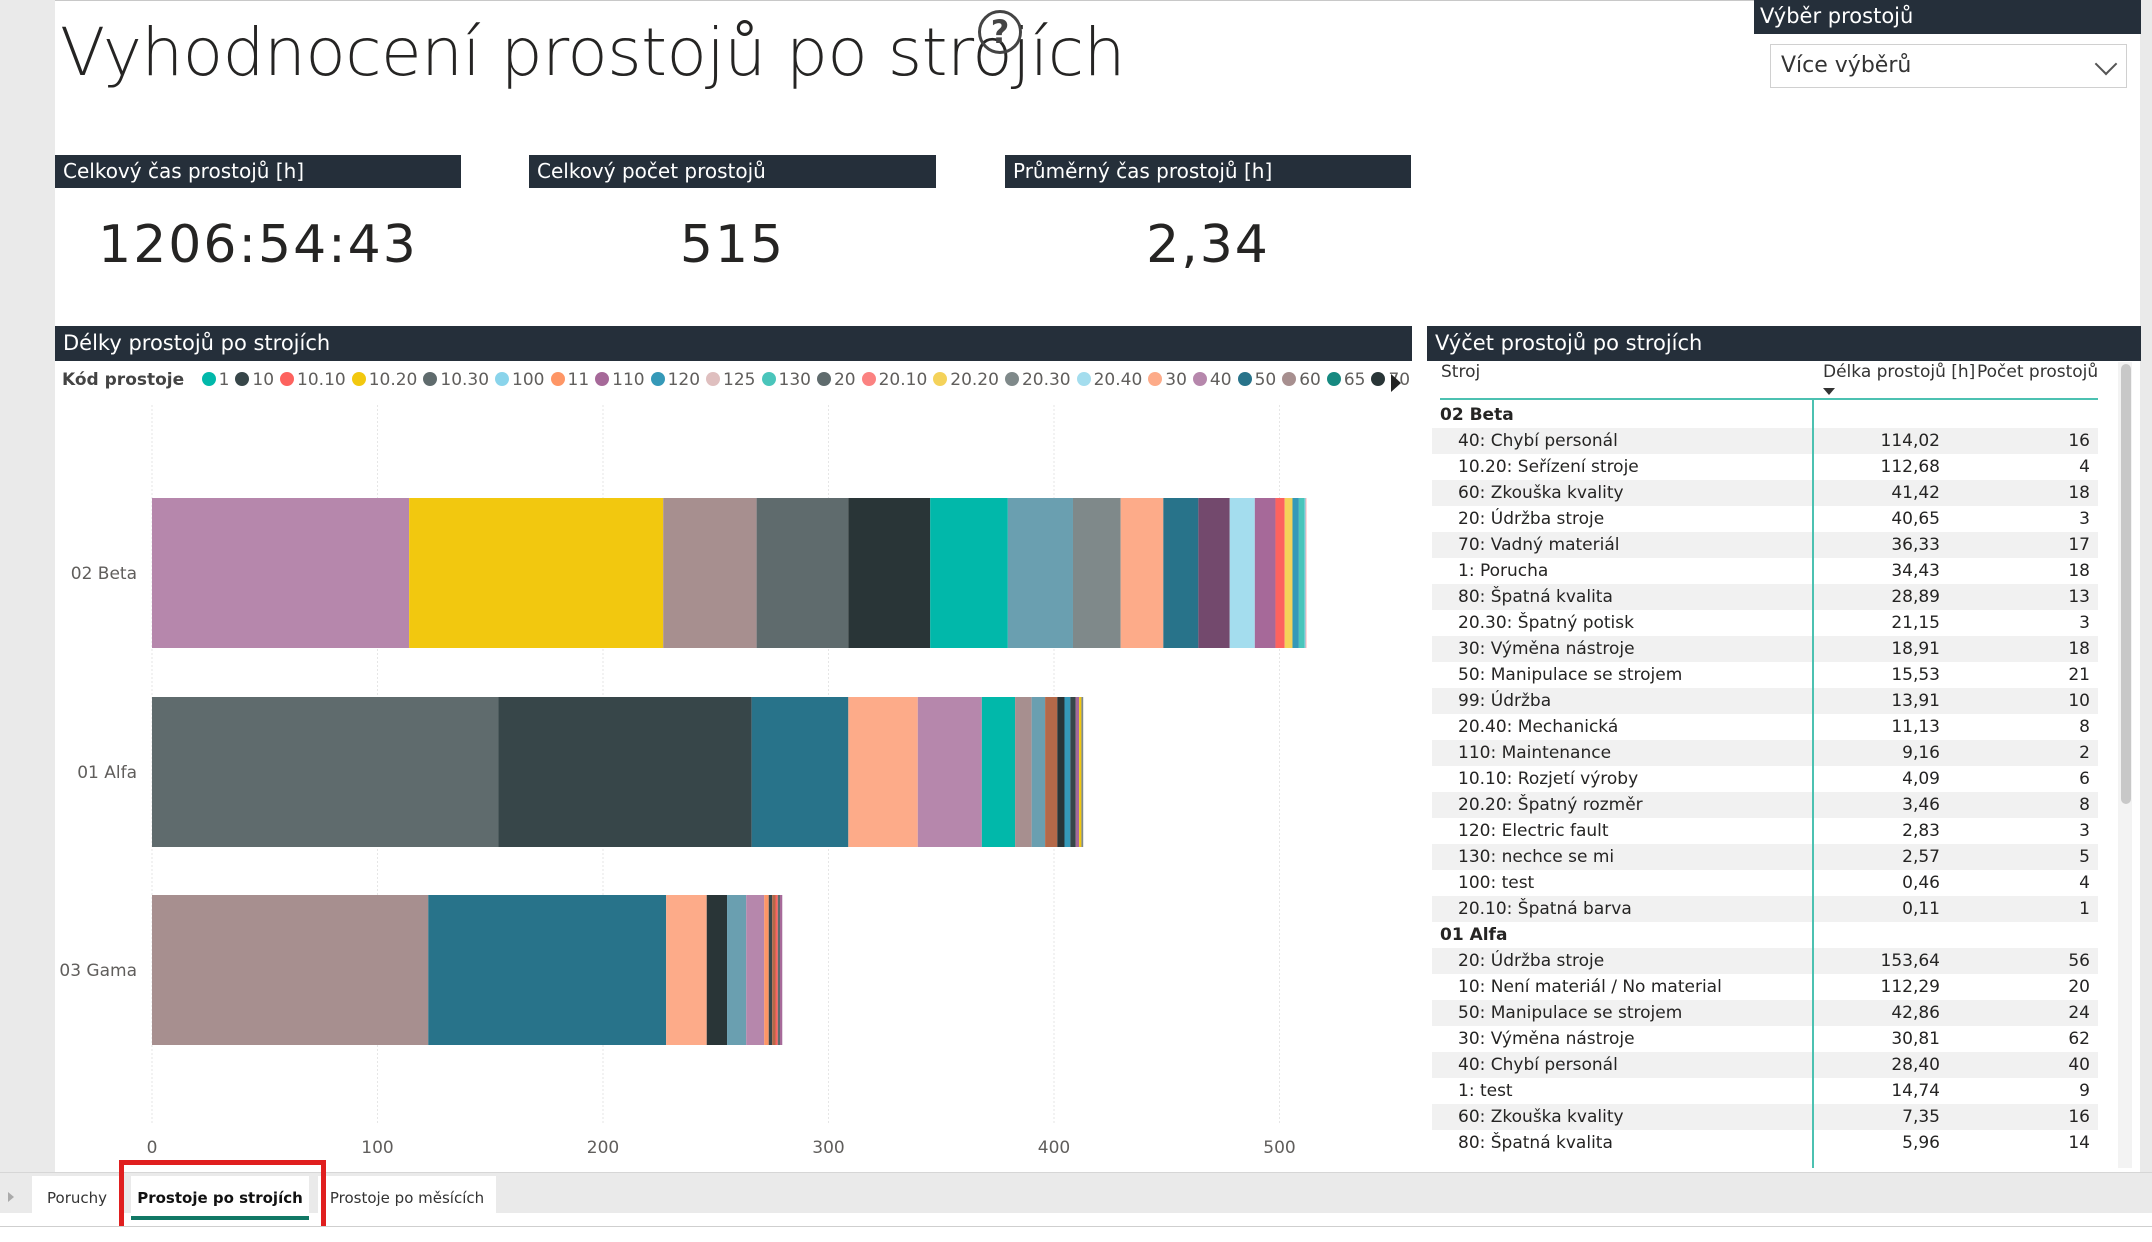 This screenshot has height=1242, width=2152. Describe the element at coordinates (2126, 584) in the screenshot. I see `table-scrollbar-thumb` at that location.